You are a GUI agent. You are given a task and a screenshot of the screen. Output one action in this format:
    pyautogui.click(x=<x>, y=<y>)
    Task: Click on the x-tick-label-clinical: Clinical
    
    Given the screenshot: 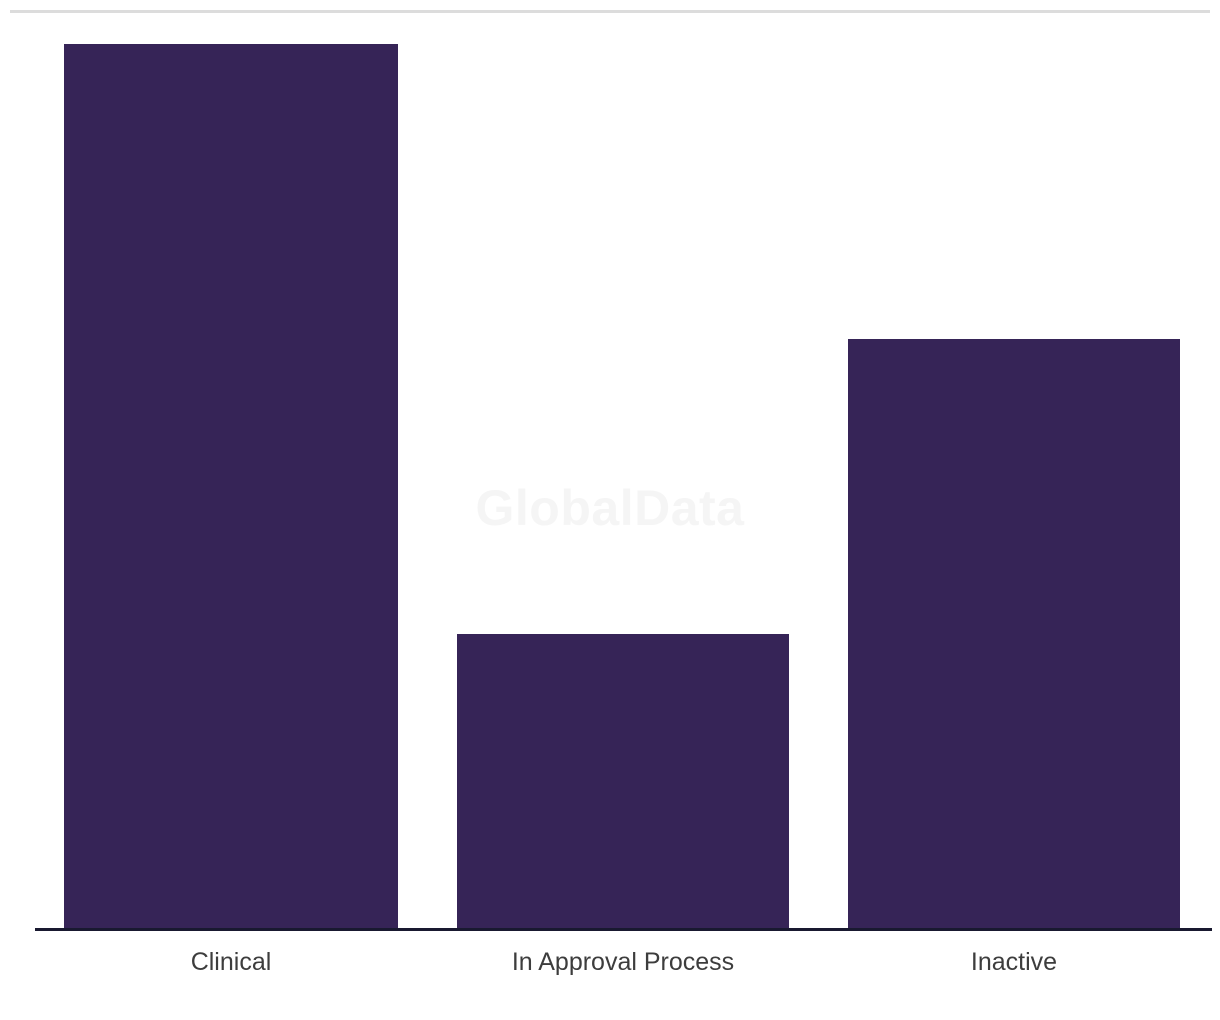 What is the action you would take?
    pyautogui.click(x=231, y=962)
    